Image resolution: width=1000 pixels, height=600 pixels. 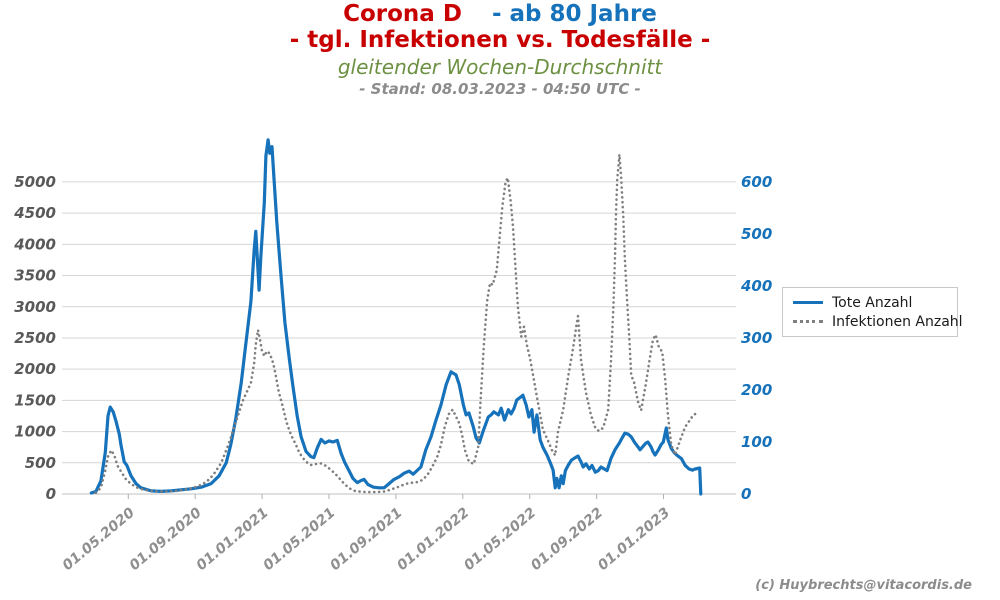 I want to click on legend-item-tote: Tote Anzahl, so click(x=870, y=302).